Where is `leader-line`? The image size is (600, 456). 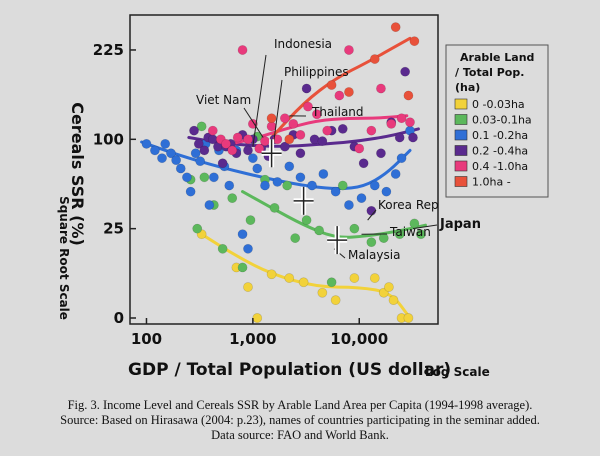
leader-line is located at coordinates (425, 227).